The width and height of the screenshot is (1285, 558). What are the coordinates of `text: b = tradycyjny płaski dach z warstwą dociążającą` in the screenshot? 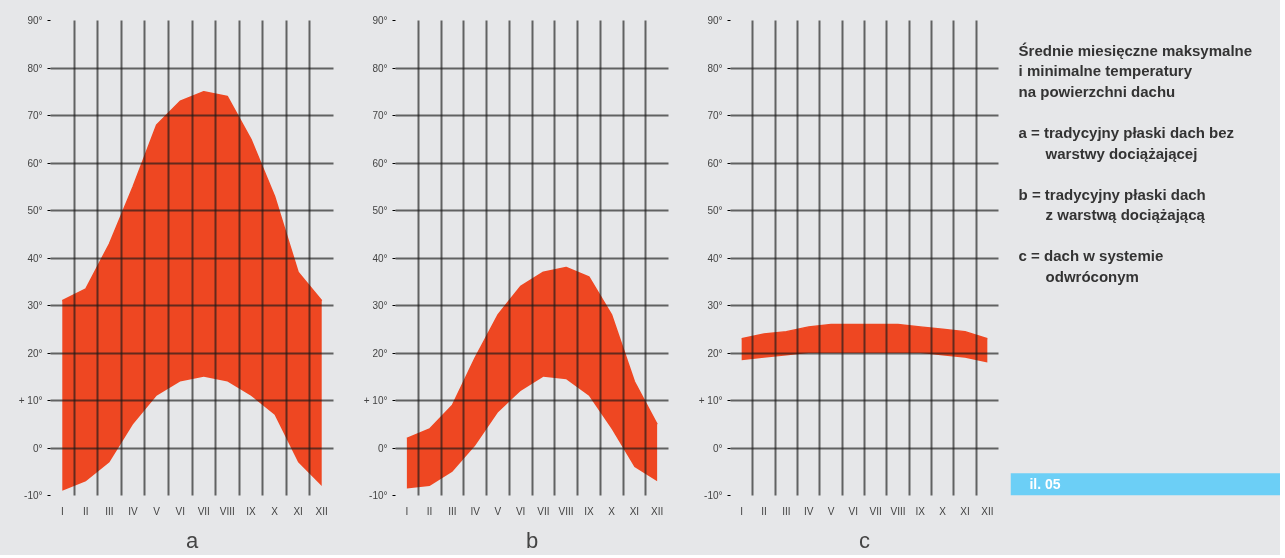 It's located at (1112, 204).